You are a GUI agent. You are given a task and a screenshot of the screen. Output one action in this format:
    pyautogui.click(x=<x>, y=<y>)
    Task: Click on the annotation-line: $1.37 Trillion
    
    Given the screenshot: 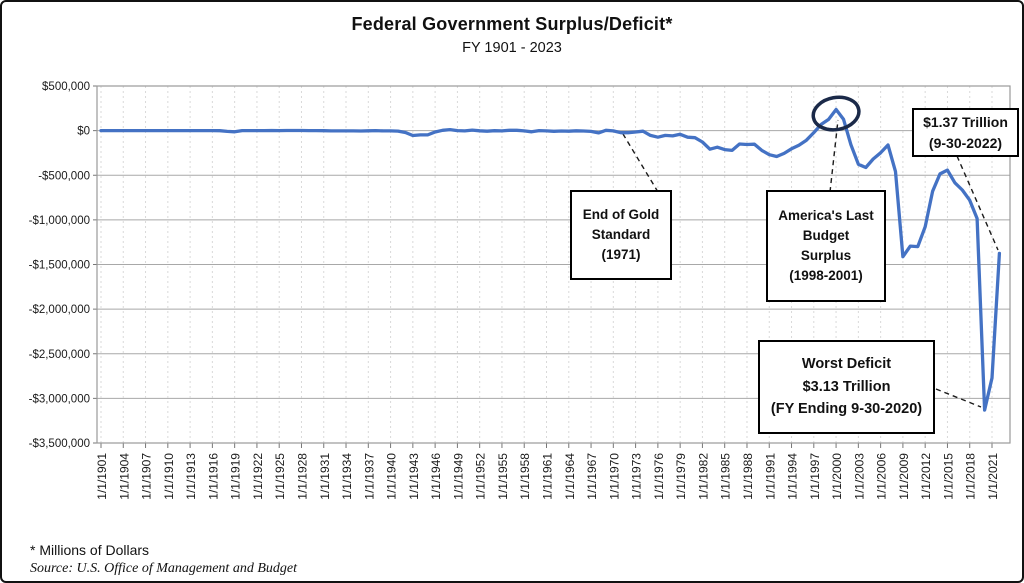 What is the action you would take?
    pyautogui.click(x=965, y=122)
    